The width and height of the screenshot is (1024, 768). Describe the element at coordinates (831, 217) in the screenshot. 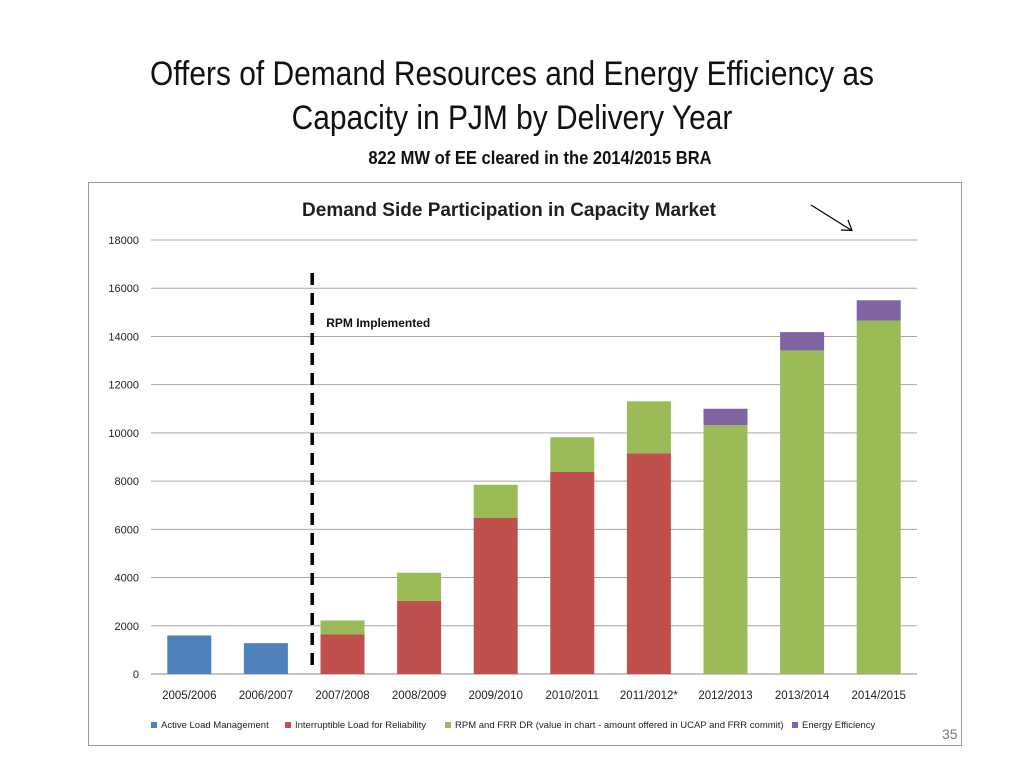

I see `arrow-shaft` at that location.